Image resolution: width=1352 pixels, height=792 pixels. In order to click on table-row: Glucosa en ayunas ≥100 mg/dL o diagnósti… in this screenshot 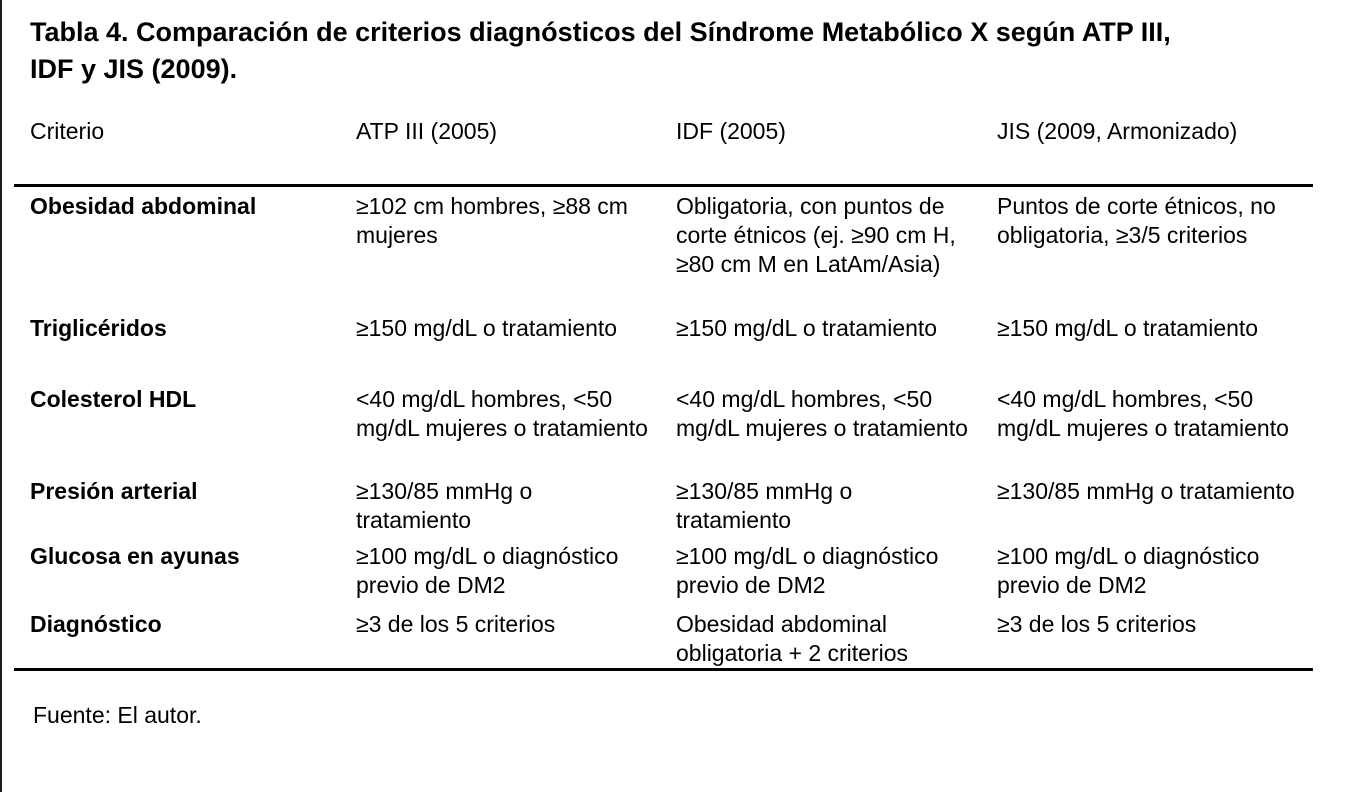, I will do `click(663, 571)`.